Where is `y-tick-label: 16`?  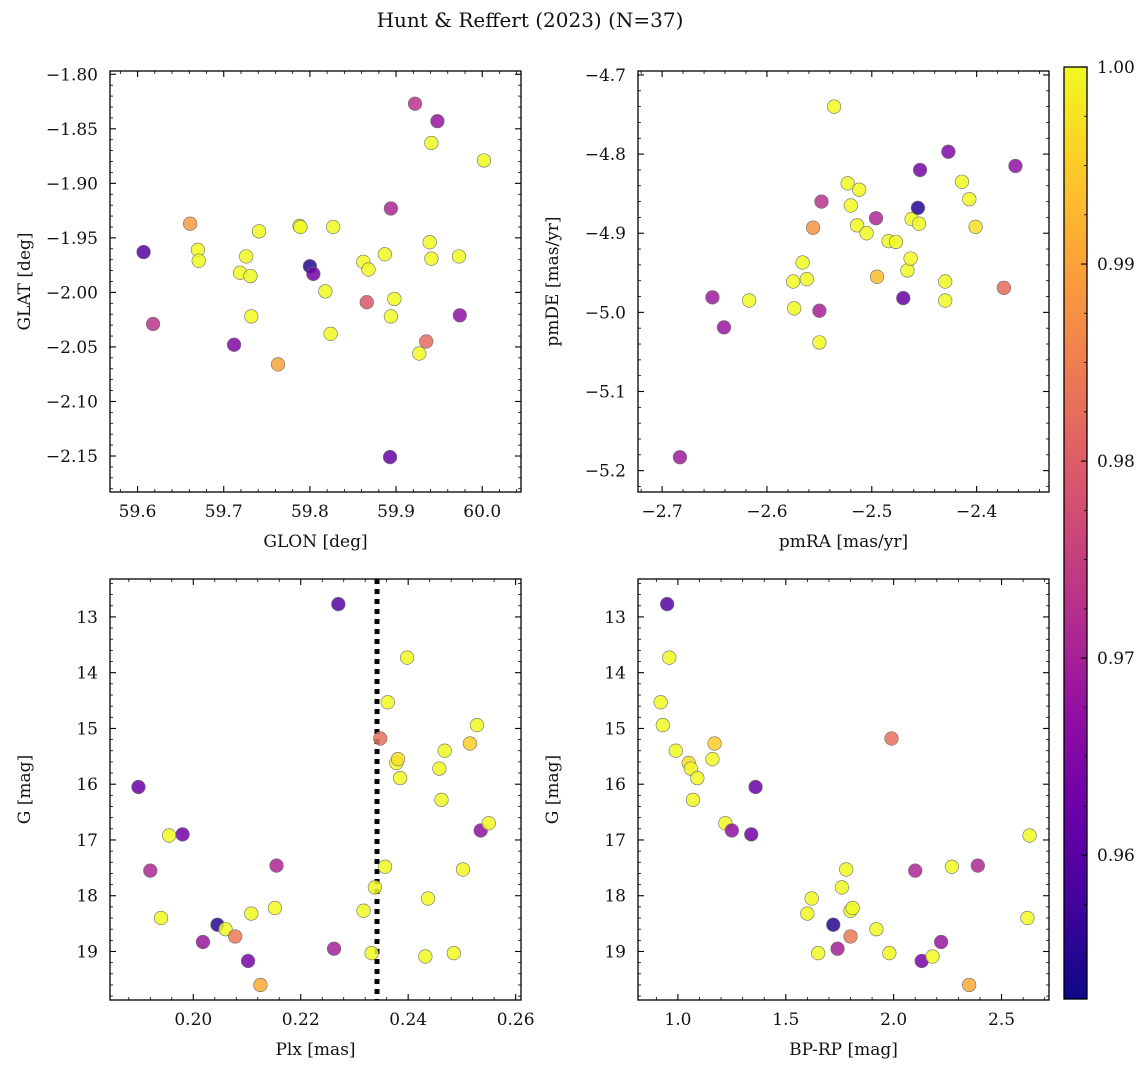 y-tick-label: 16 is located at coordinates (87, 785).